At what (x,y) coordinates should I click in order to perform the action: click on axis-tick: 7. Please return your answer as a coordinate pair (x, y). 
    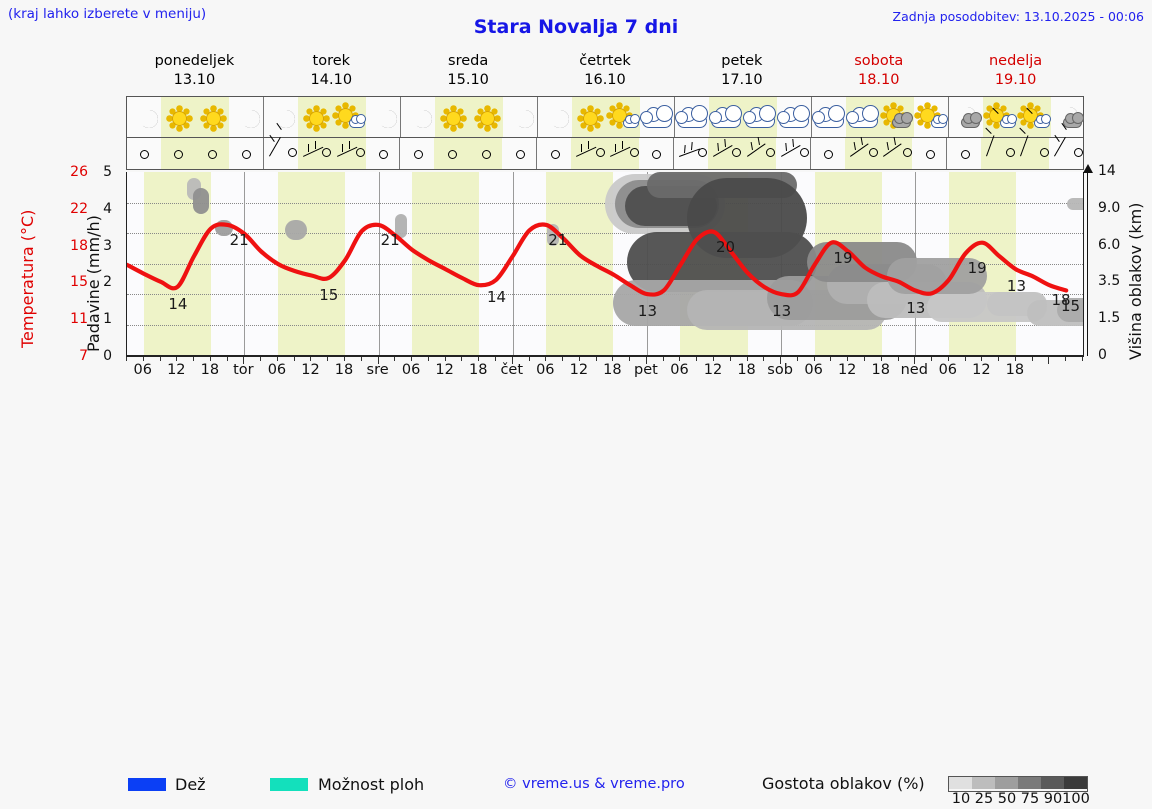
    Looking at the image, I should click on (83, 356).